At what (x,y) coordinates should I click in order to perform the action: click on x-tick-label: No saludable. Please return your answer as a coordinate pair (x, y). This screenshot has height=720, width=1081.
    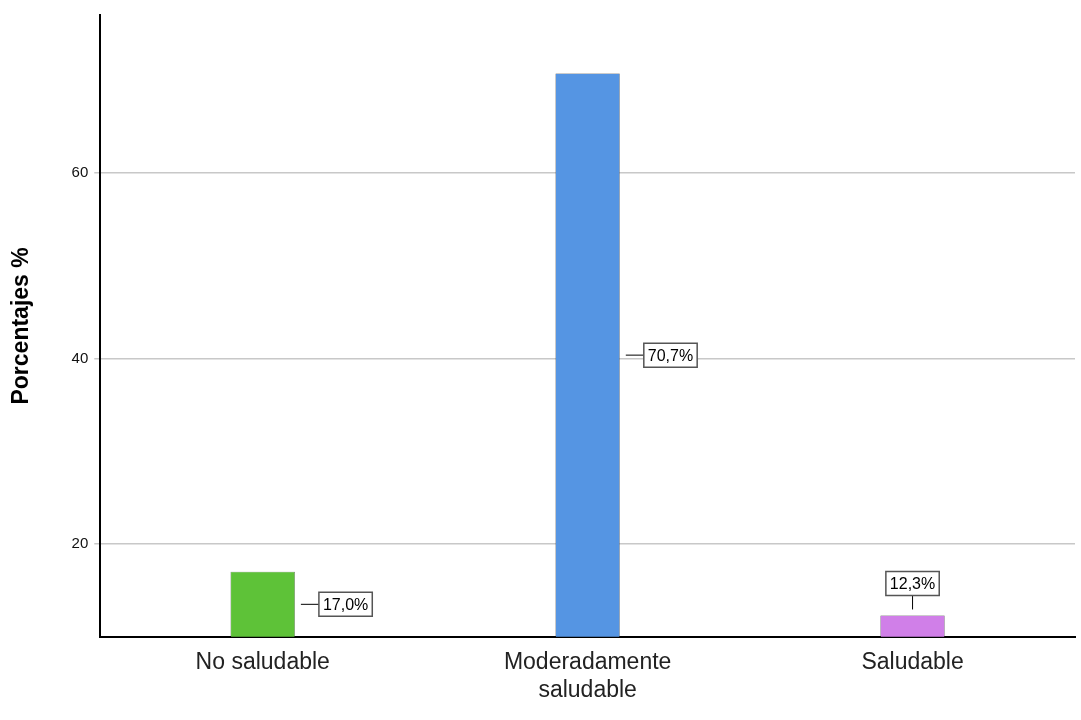
    Looking at the image, I should click on (262, 660).